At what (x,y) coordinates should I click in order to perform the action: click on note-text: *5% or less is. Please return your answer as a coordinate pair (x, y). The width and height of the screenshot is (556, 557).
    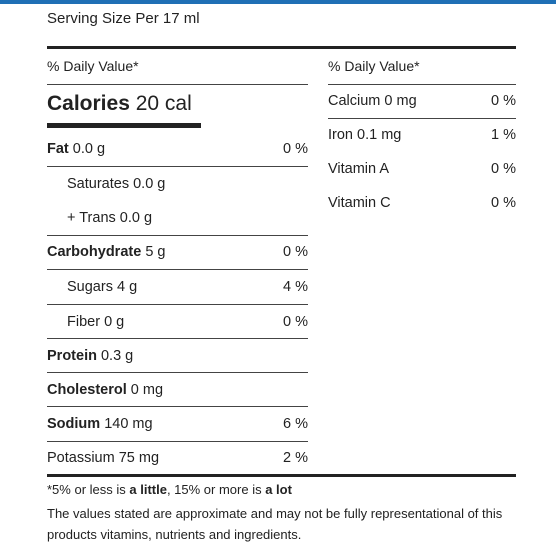
    Looking at the image, I should click on (88, 489).